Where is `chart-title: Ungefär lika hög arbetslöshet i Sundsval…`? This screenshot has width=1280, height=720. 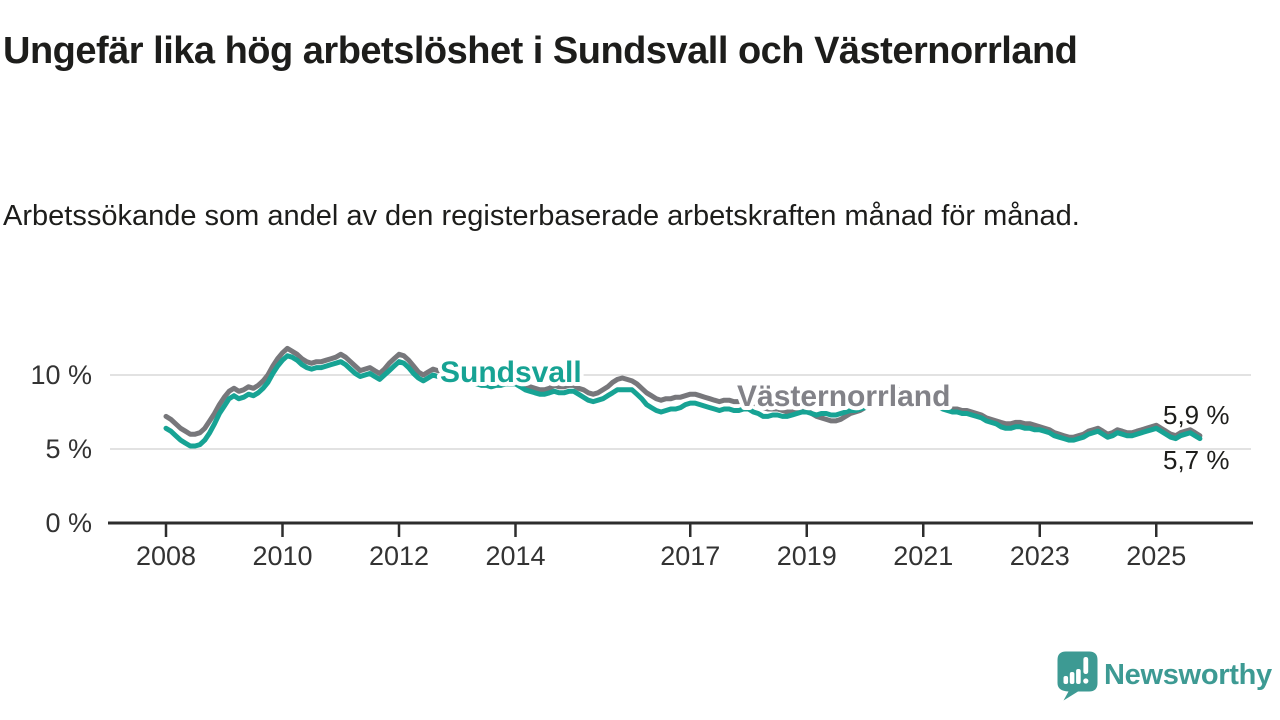
chart-title: Ungefär lika hög arbetslöshet i Sundsval… is located at coordinates (540, 51).